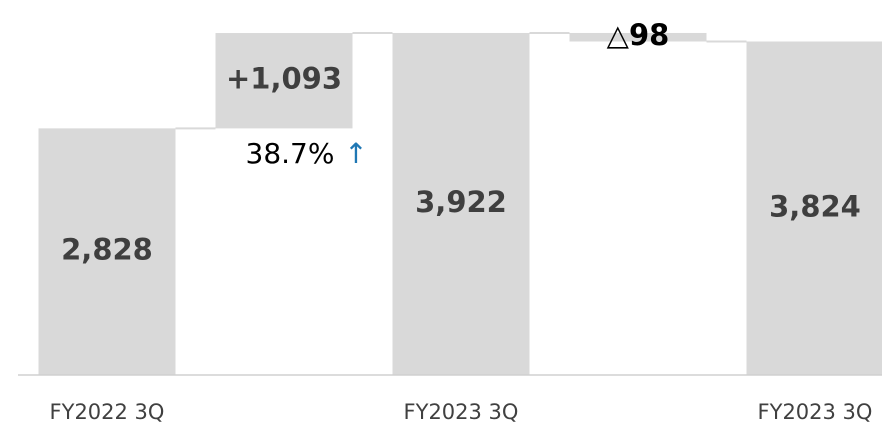  I want to click on value-label: 2,828, so click(107, 250).